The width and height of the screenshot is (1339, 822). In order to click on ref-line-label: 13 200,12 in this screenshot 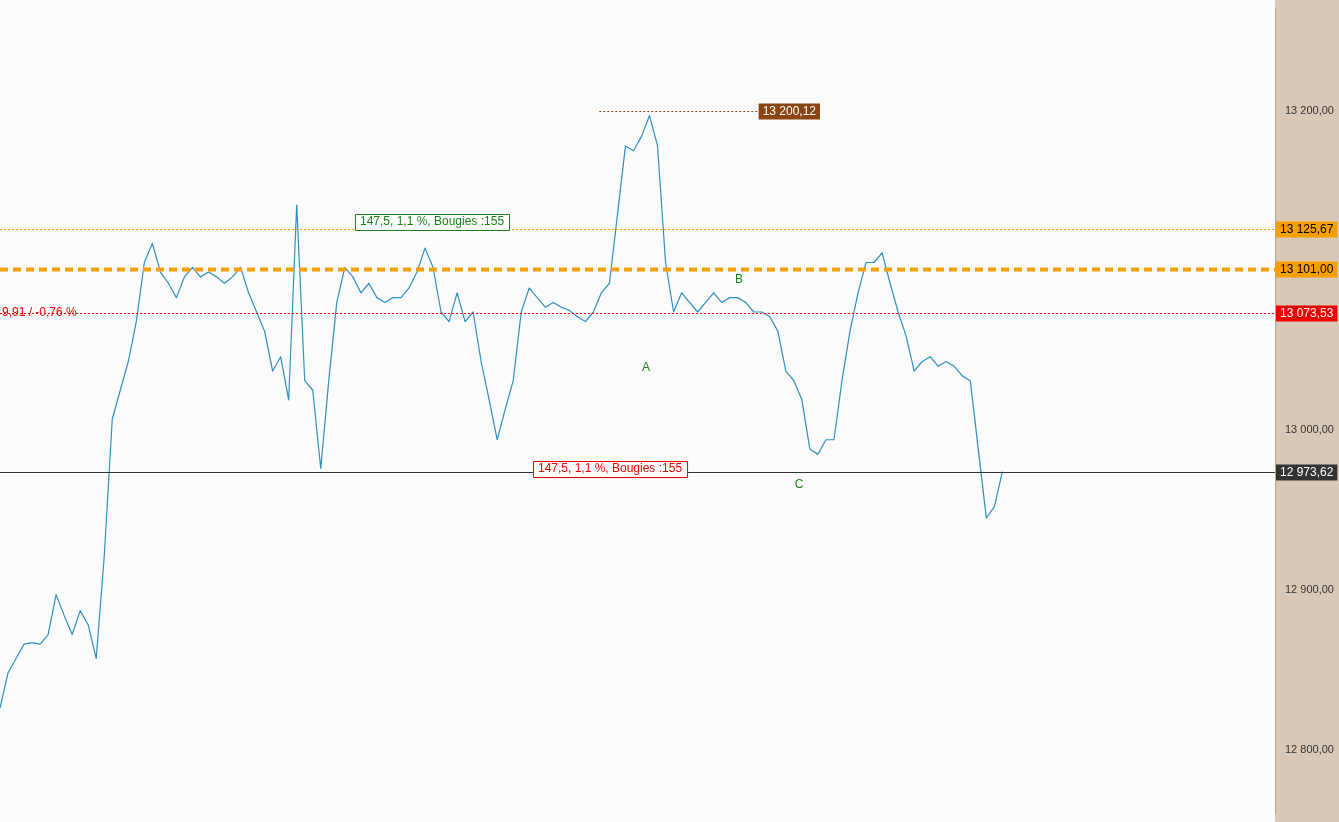, I will do `click(789, 110)`.